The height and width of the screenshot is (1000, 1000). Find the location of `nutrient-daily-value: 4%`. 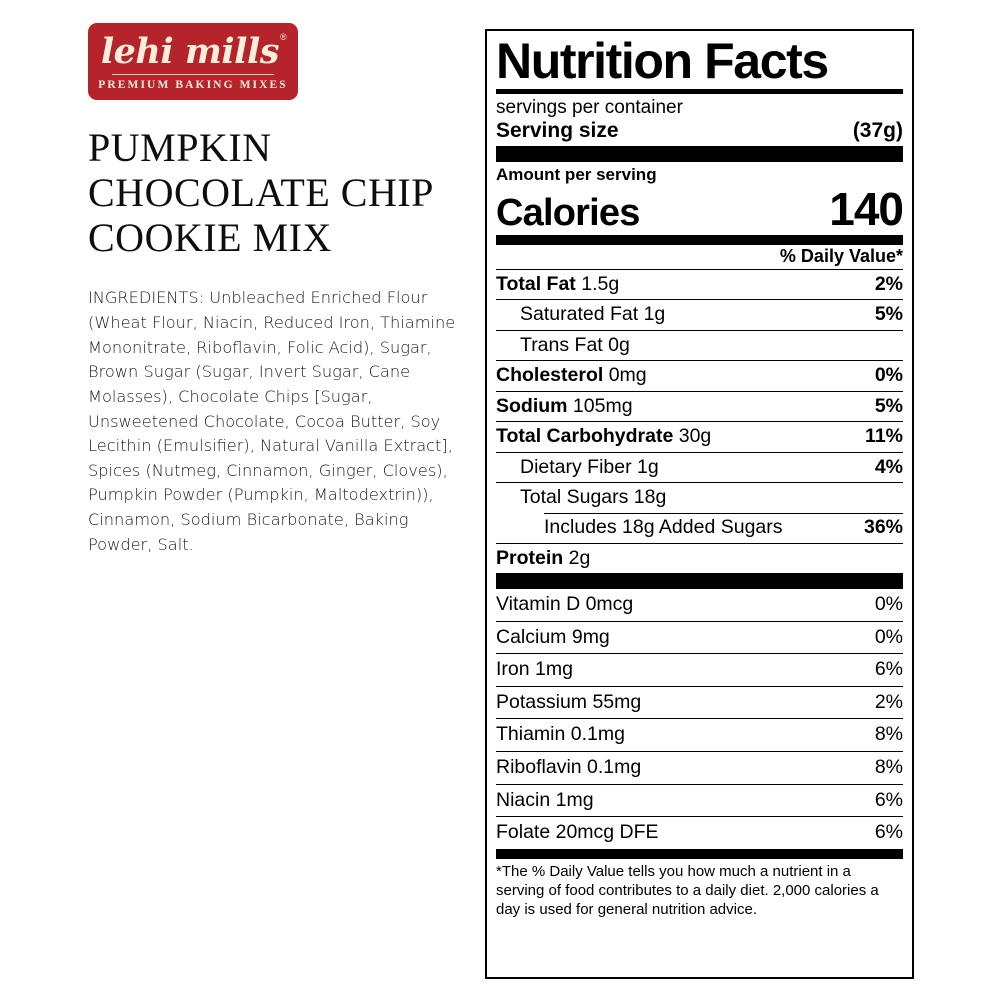

nutrient-daily-value: 4% is located at coordinates (888, 466).